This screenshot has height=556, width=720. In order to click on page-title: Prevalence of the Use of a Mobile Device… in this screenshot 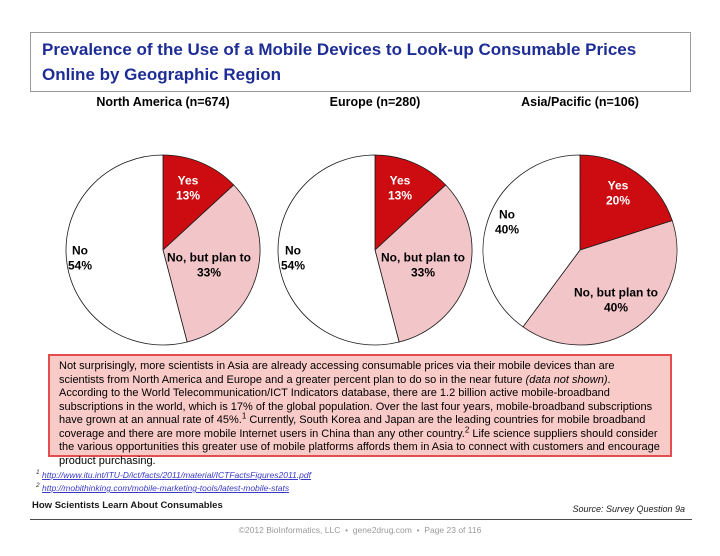, I will do `click(339, 62)`.